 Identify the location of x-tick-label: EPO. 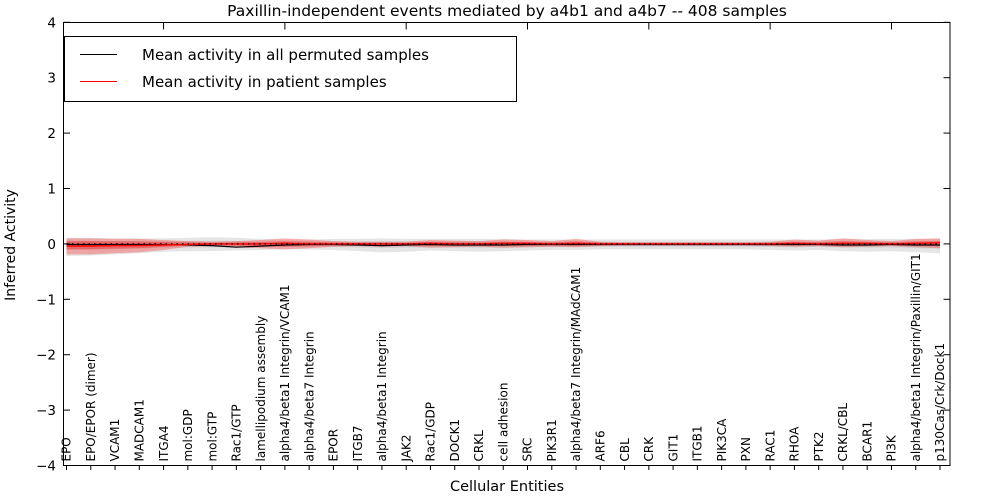
(67, 449).